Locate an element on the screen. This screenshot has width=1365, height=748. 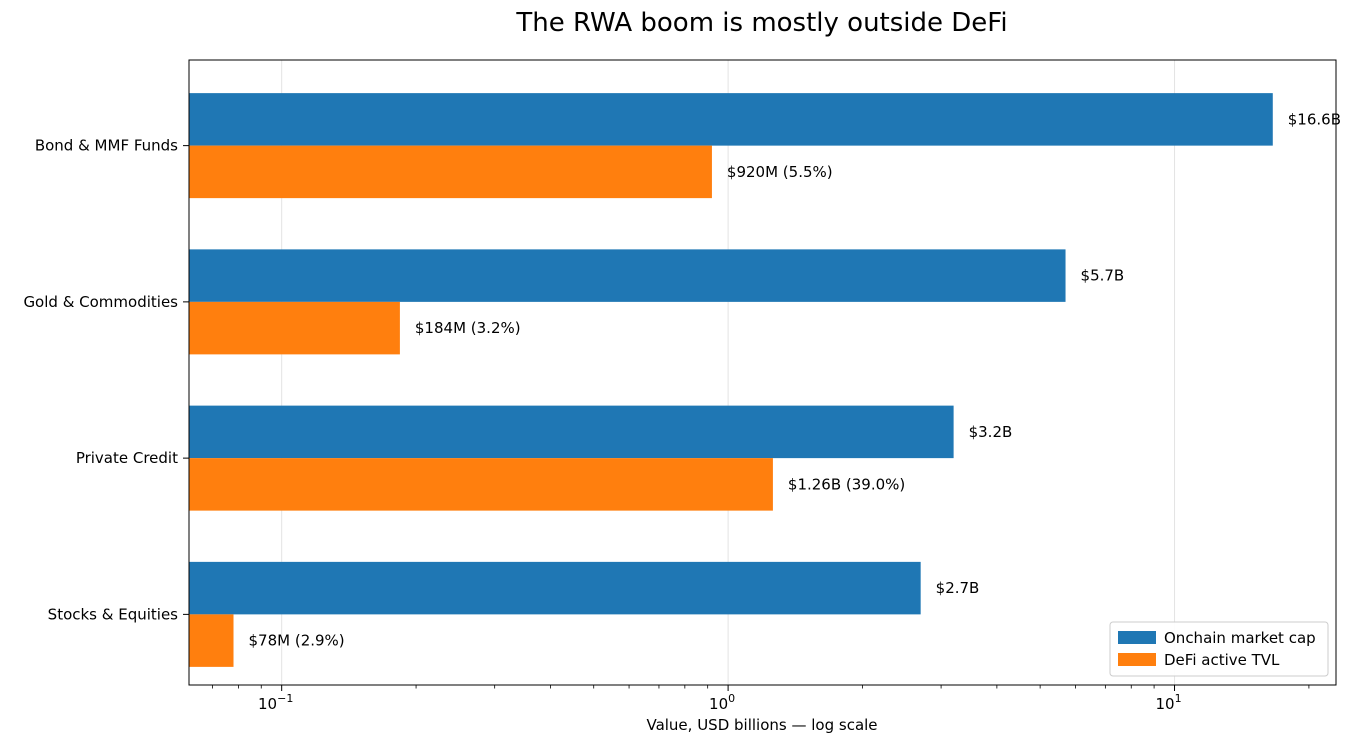
chart-title: The RWA boom is mostly outside DeFi is located at coordinates (761, 23).